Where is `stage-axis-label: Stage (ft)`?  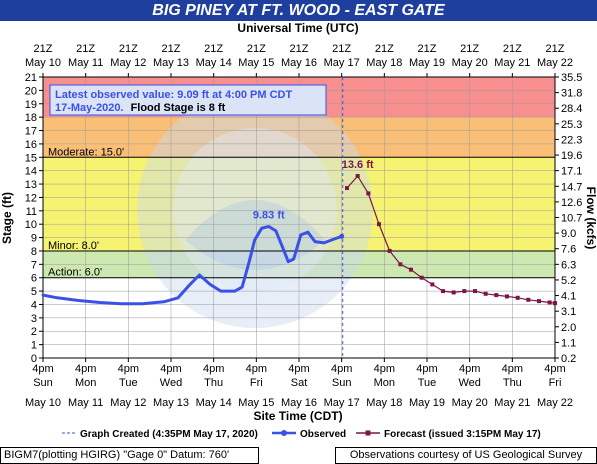
stage-axis-label: Stage (ft) is located at coordinates (7, 218).